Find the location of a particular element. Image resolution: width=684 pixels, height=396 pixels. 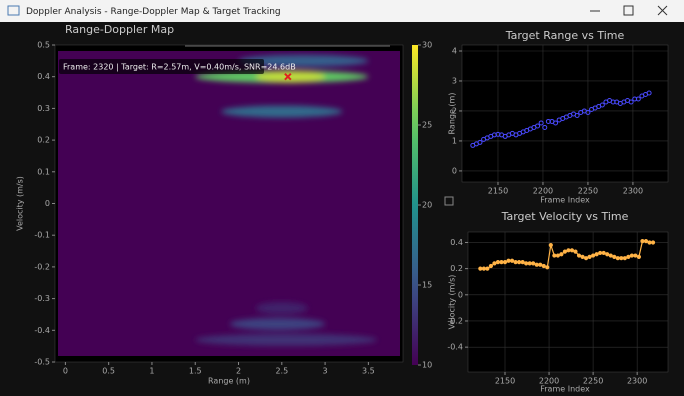

colorbar-tick-label: 25 is located at coordinates (427, 125).